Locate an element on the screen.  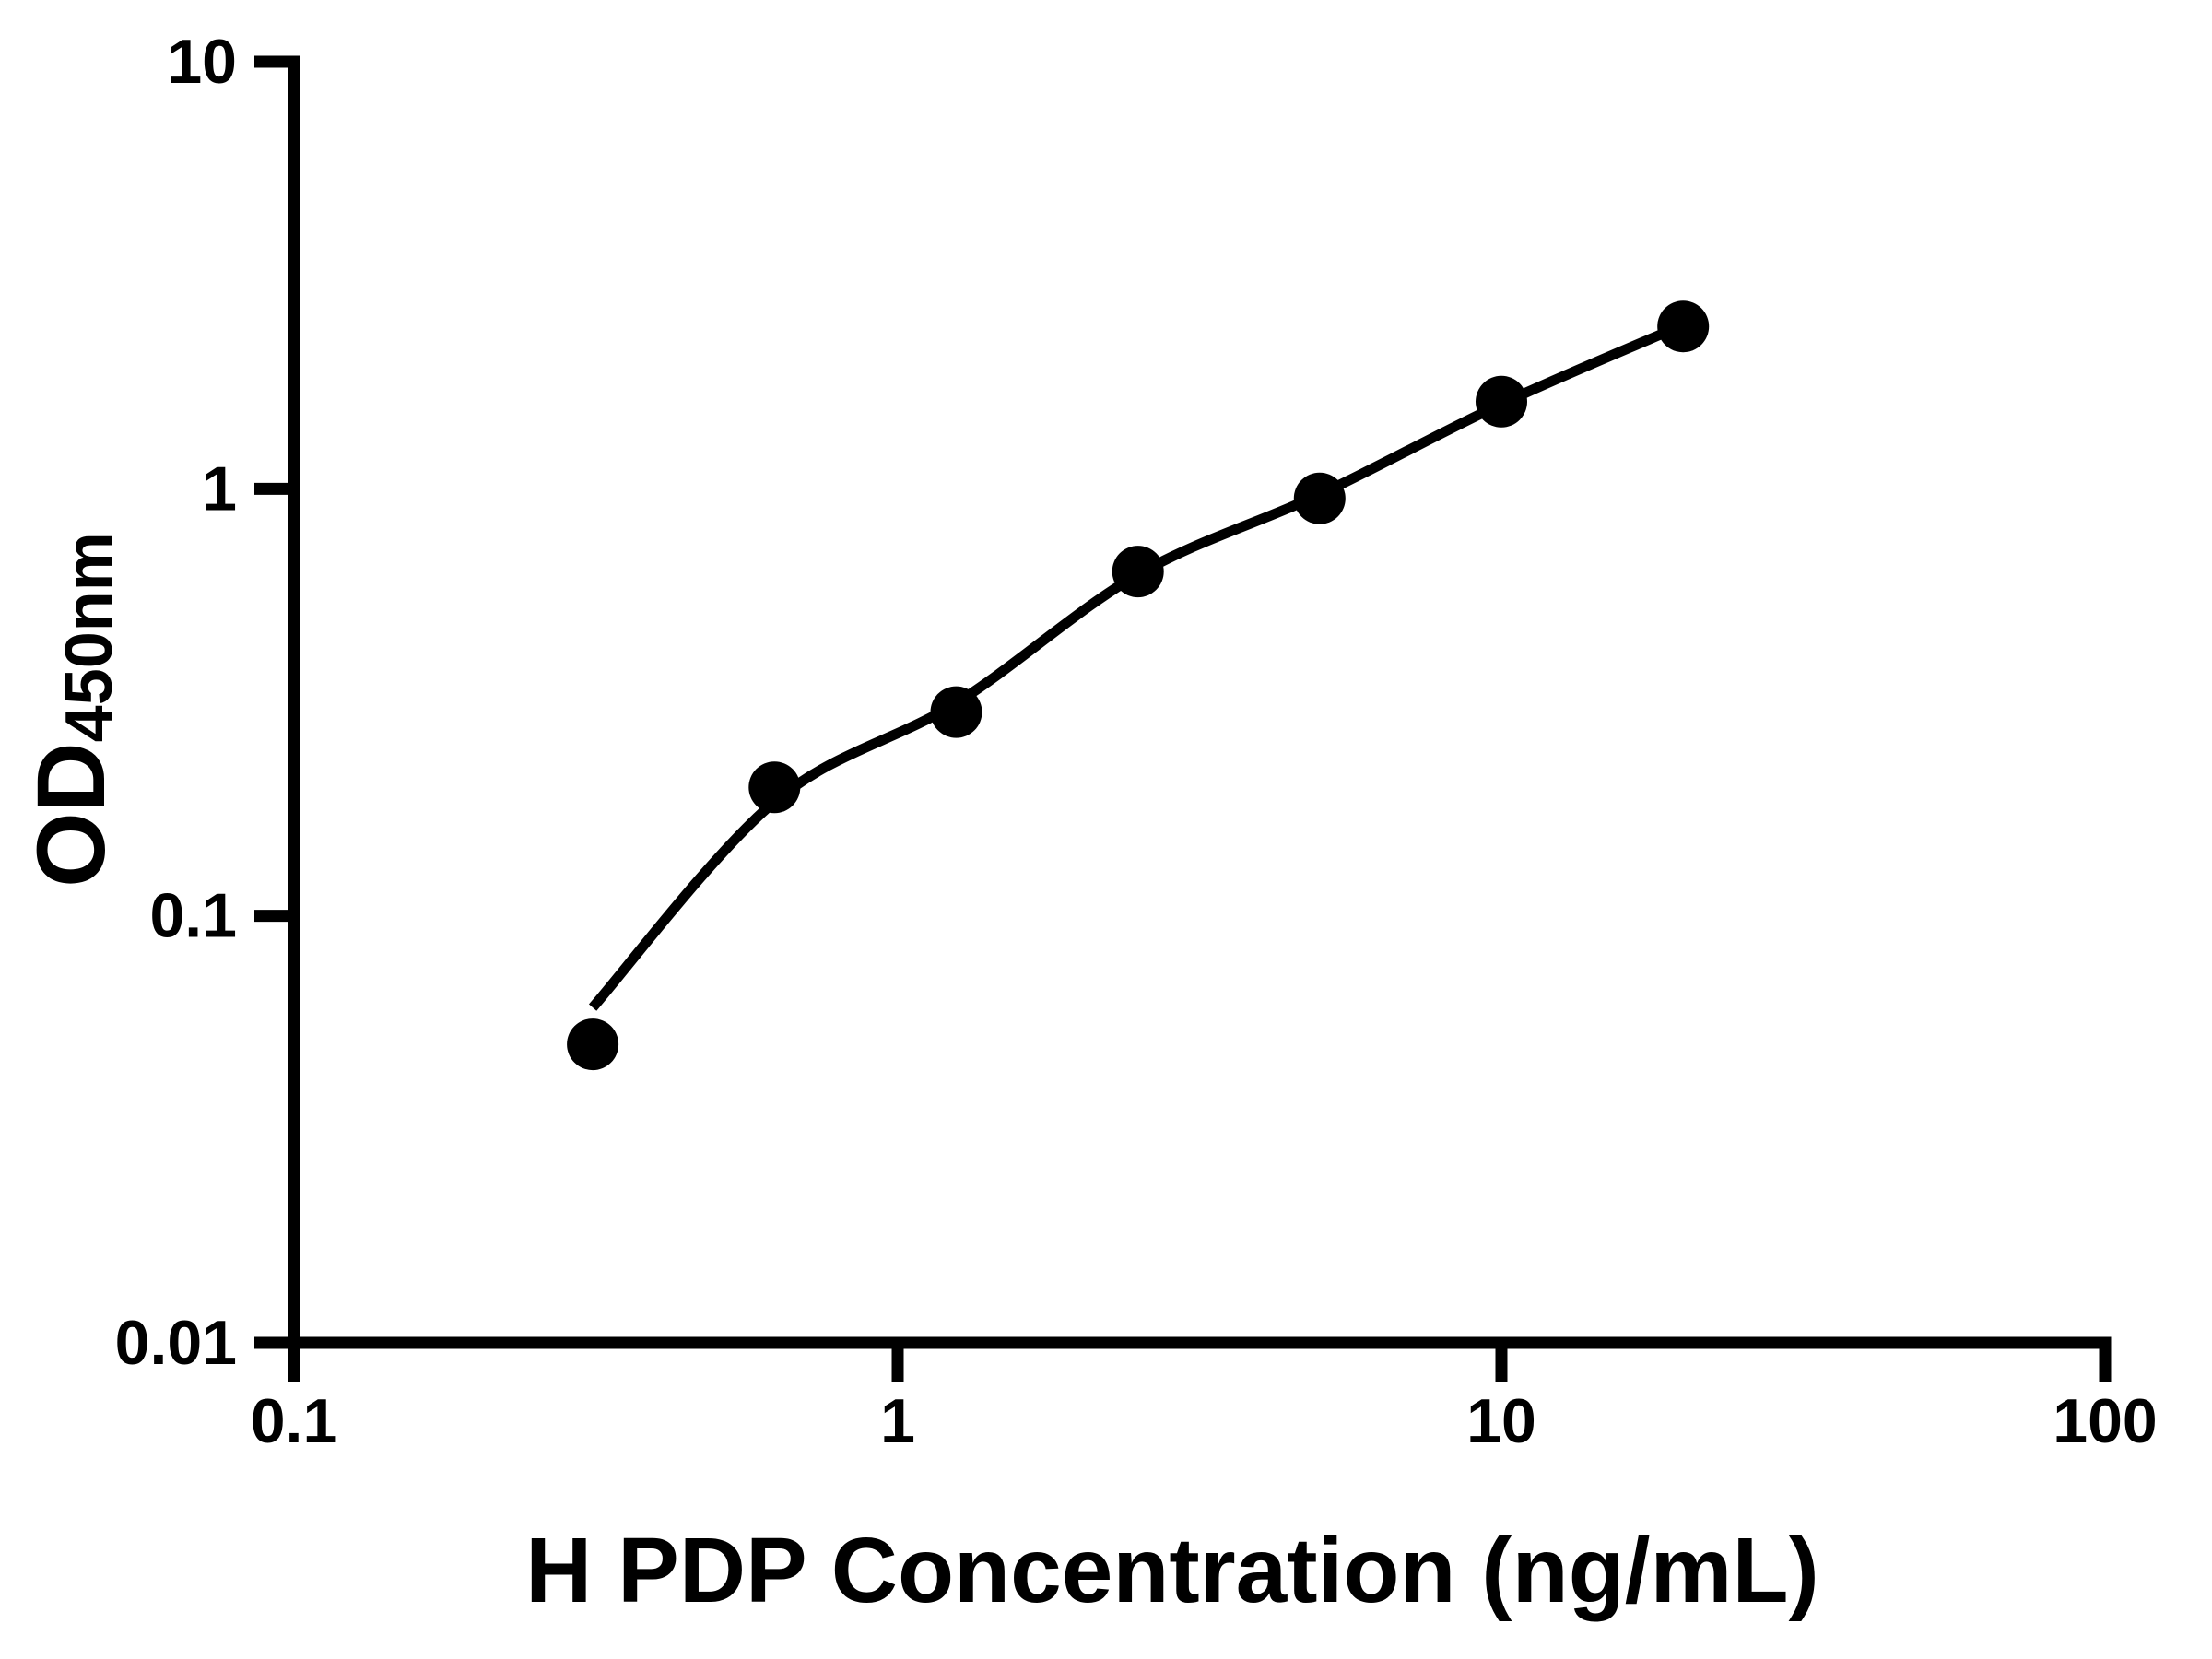
x-tick-label-10: 10 is located at coordinates (1501, 1421).